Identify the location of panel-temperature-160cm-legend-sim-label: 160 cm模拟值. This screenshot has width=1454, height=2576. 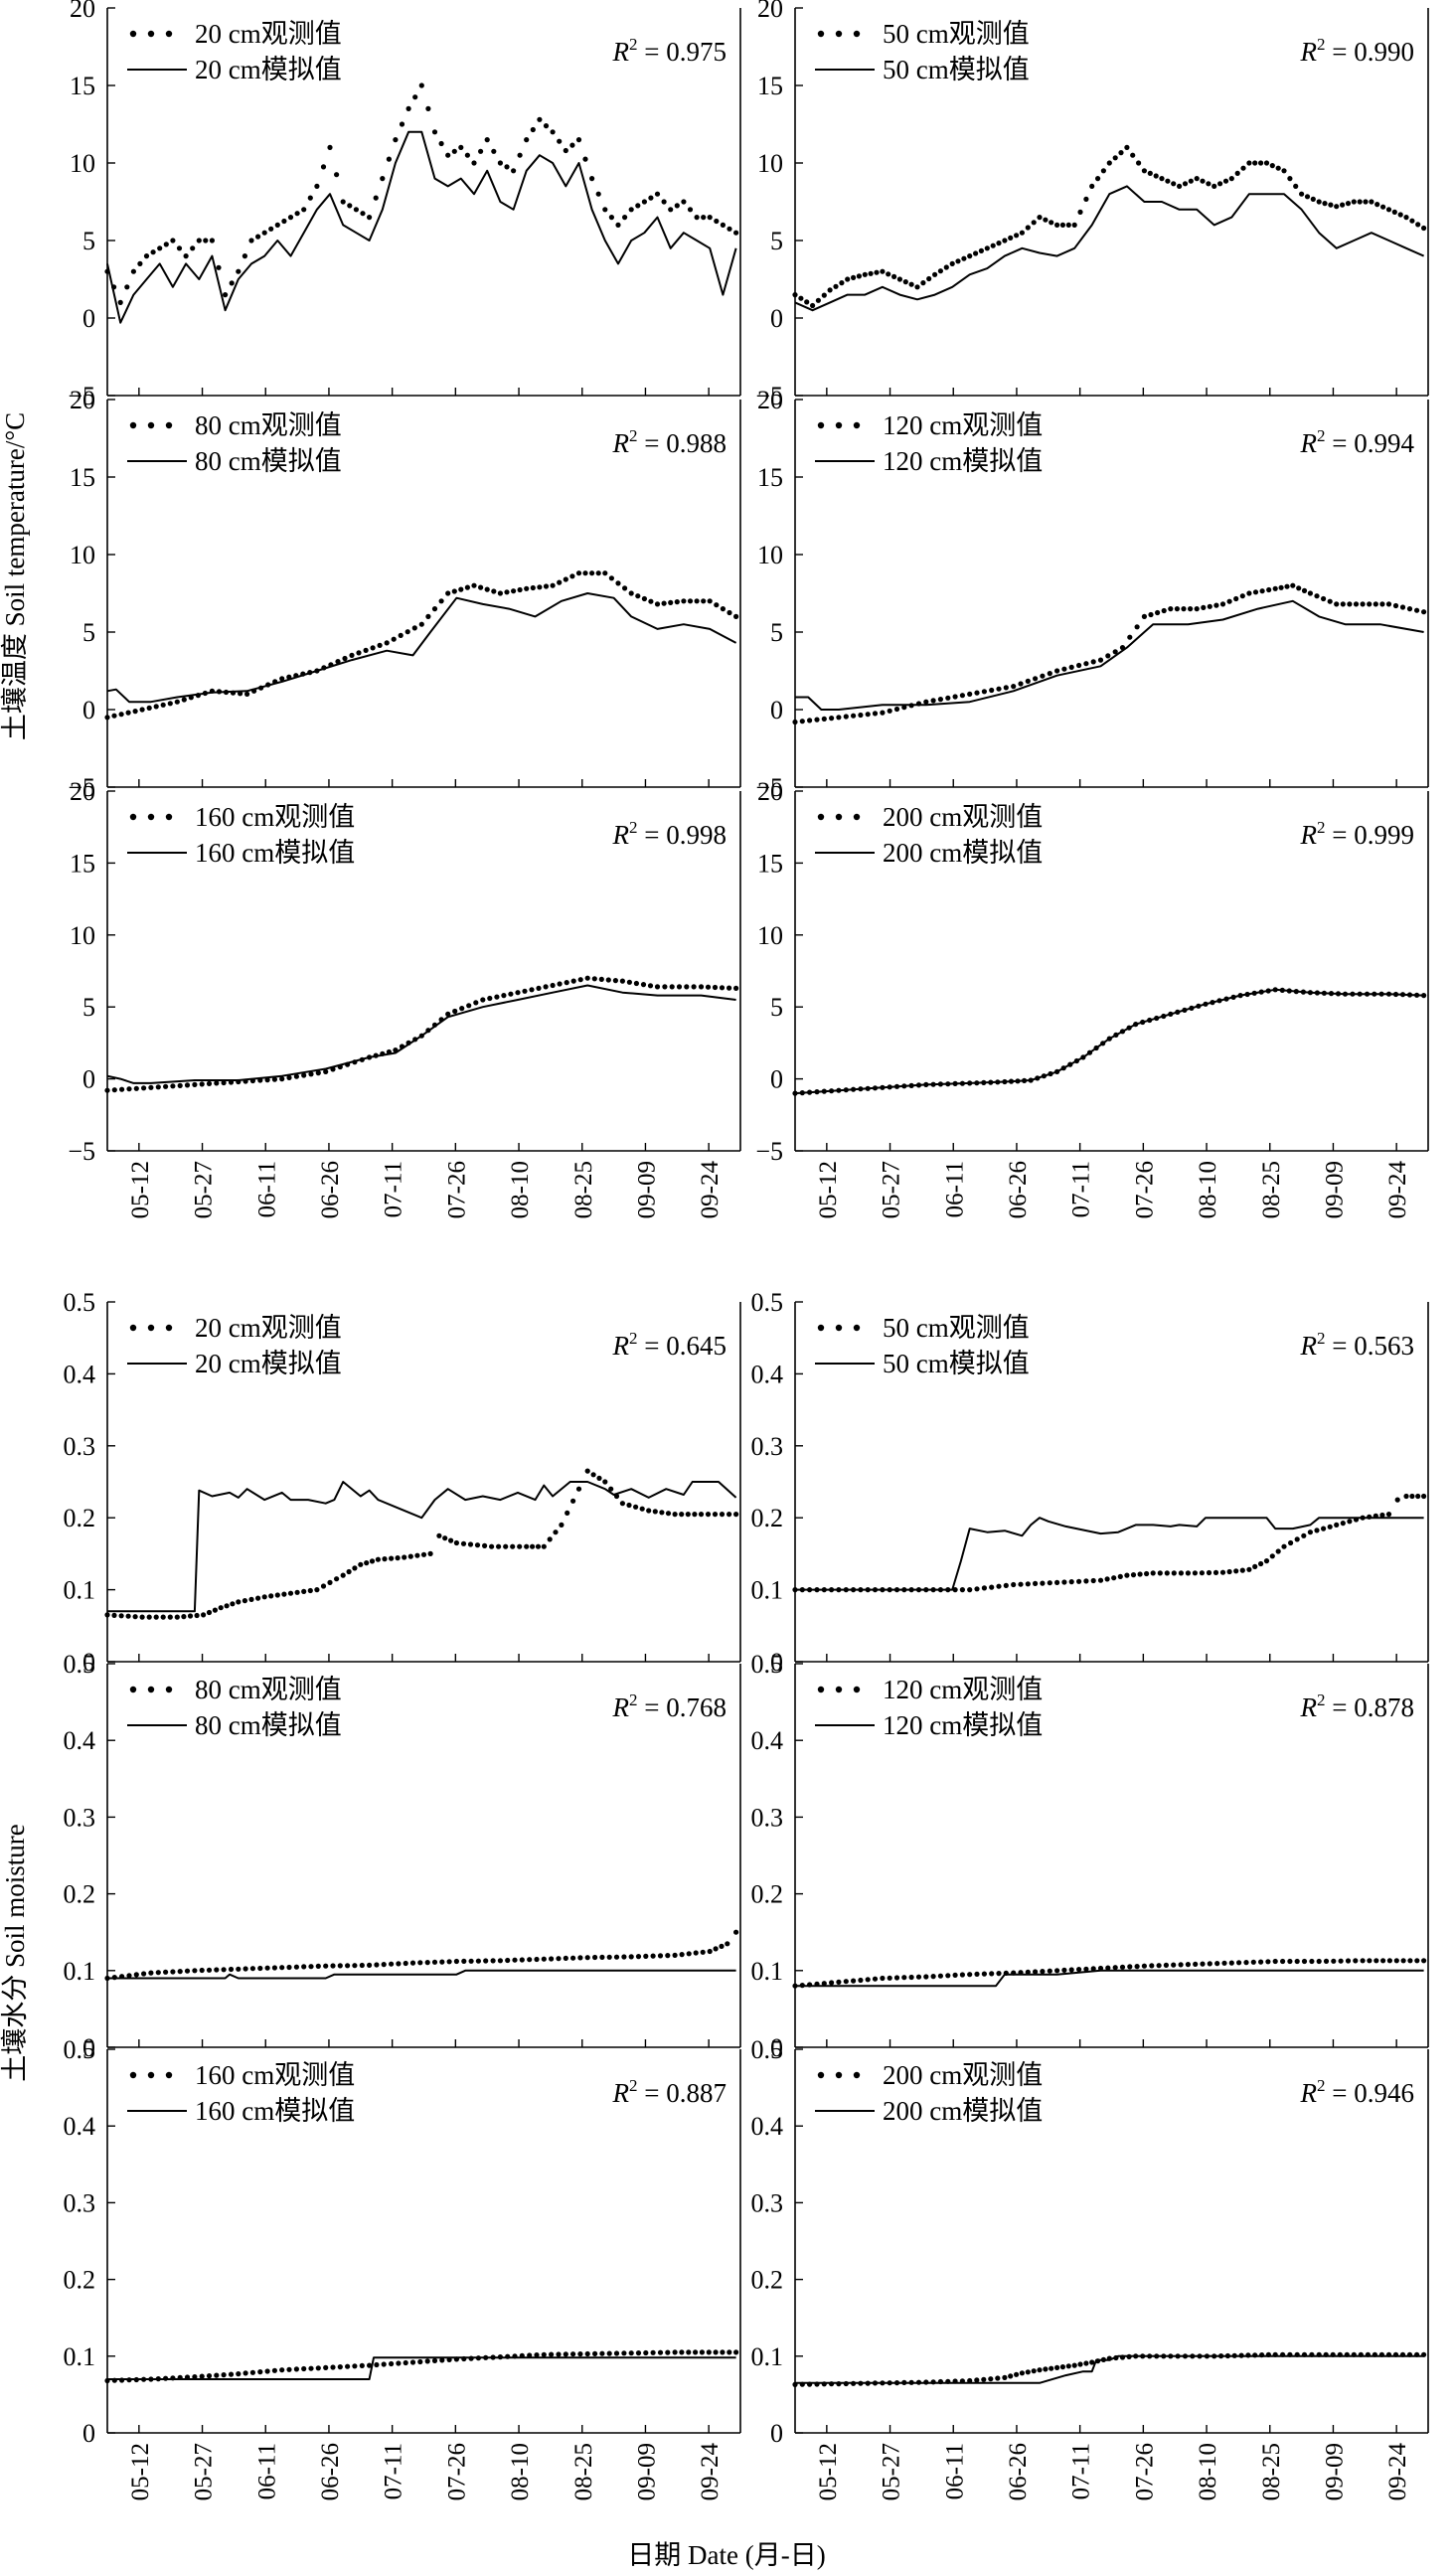
(275, 853).